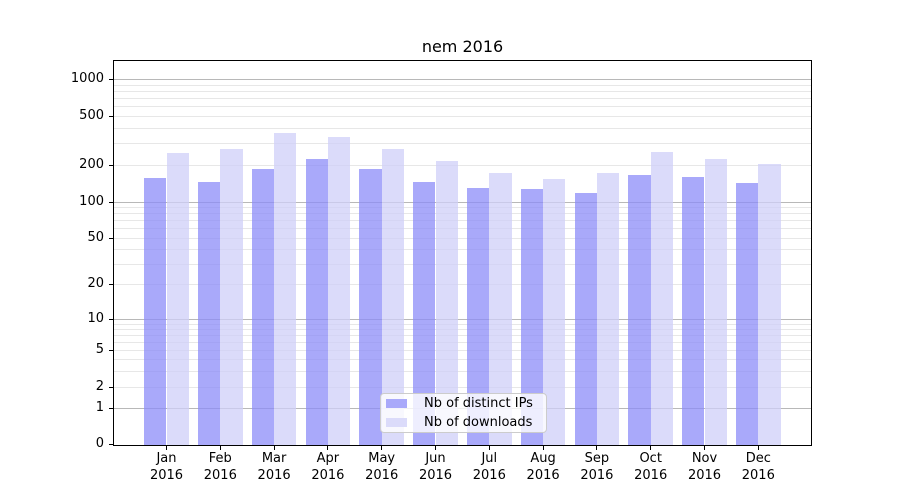 The width and height of the screenshot is (900, 500). What do you see at coordinates (316, 302) in the screenshot?
I see `bar-distinct-ips-apr` at bounding box center [316, 302].